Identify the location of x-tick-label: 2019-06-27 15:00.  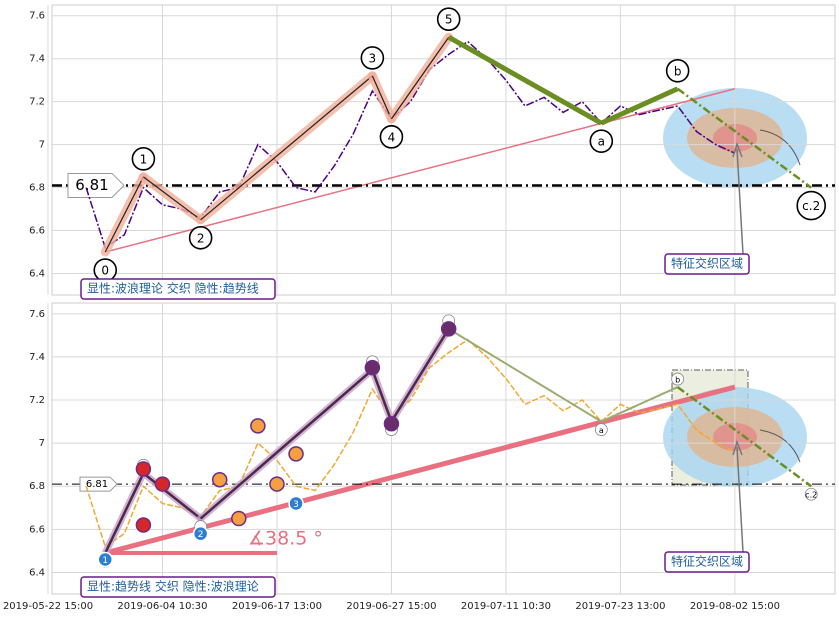
(391, 606).